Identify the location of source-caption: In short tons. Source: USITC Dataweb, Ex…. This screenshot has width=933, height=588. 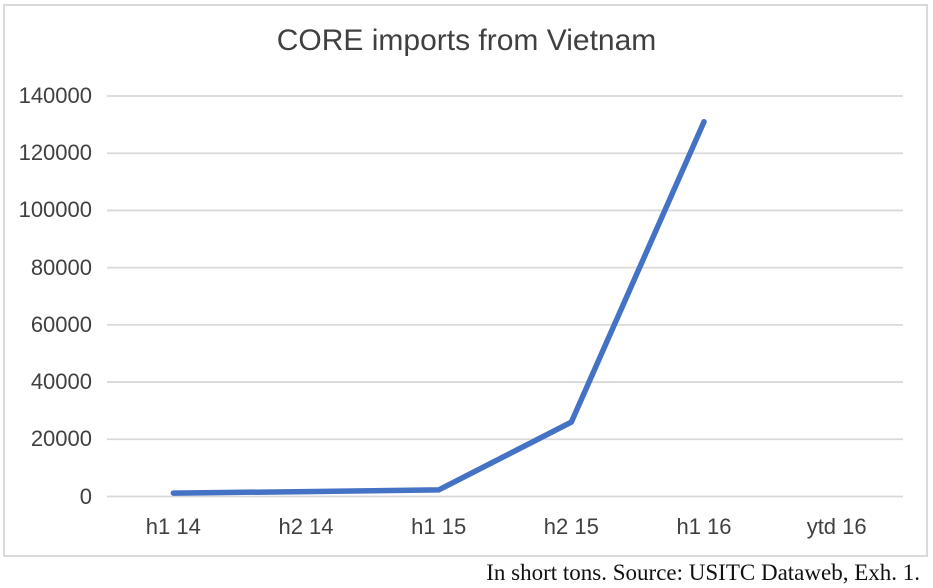
(703, 572).